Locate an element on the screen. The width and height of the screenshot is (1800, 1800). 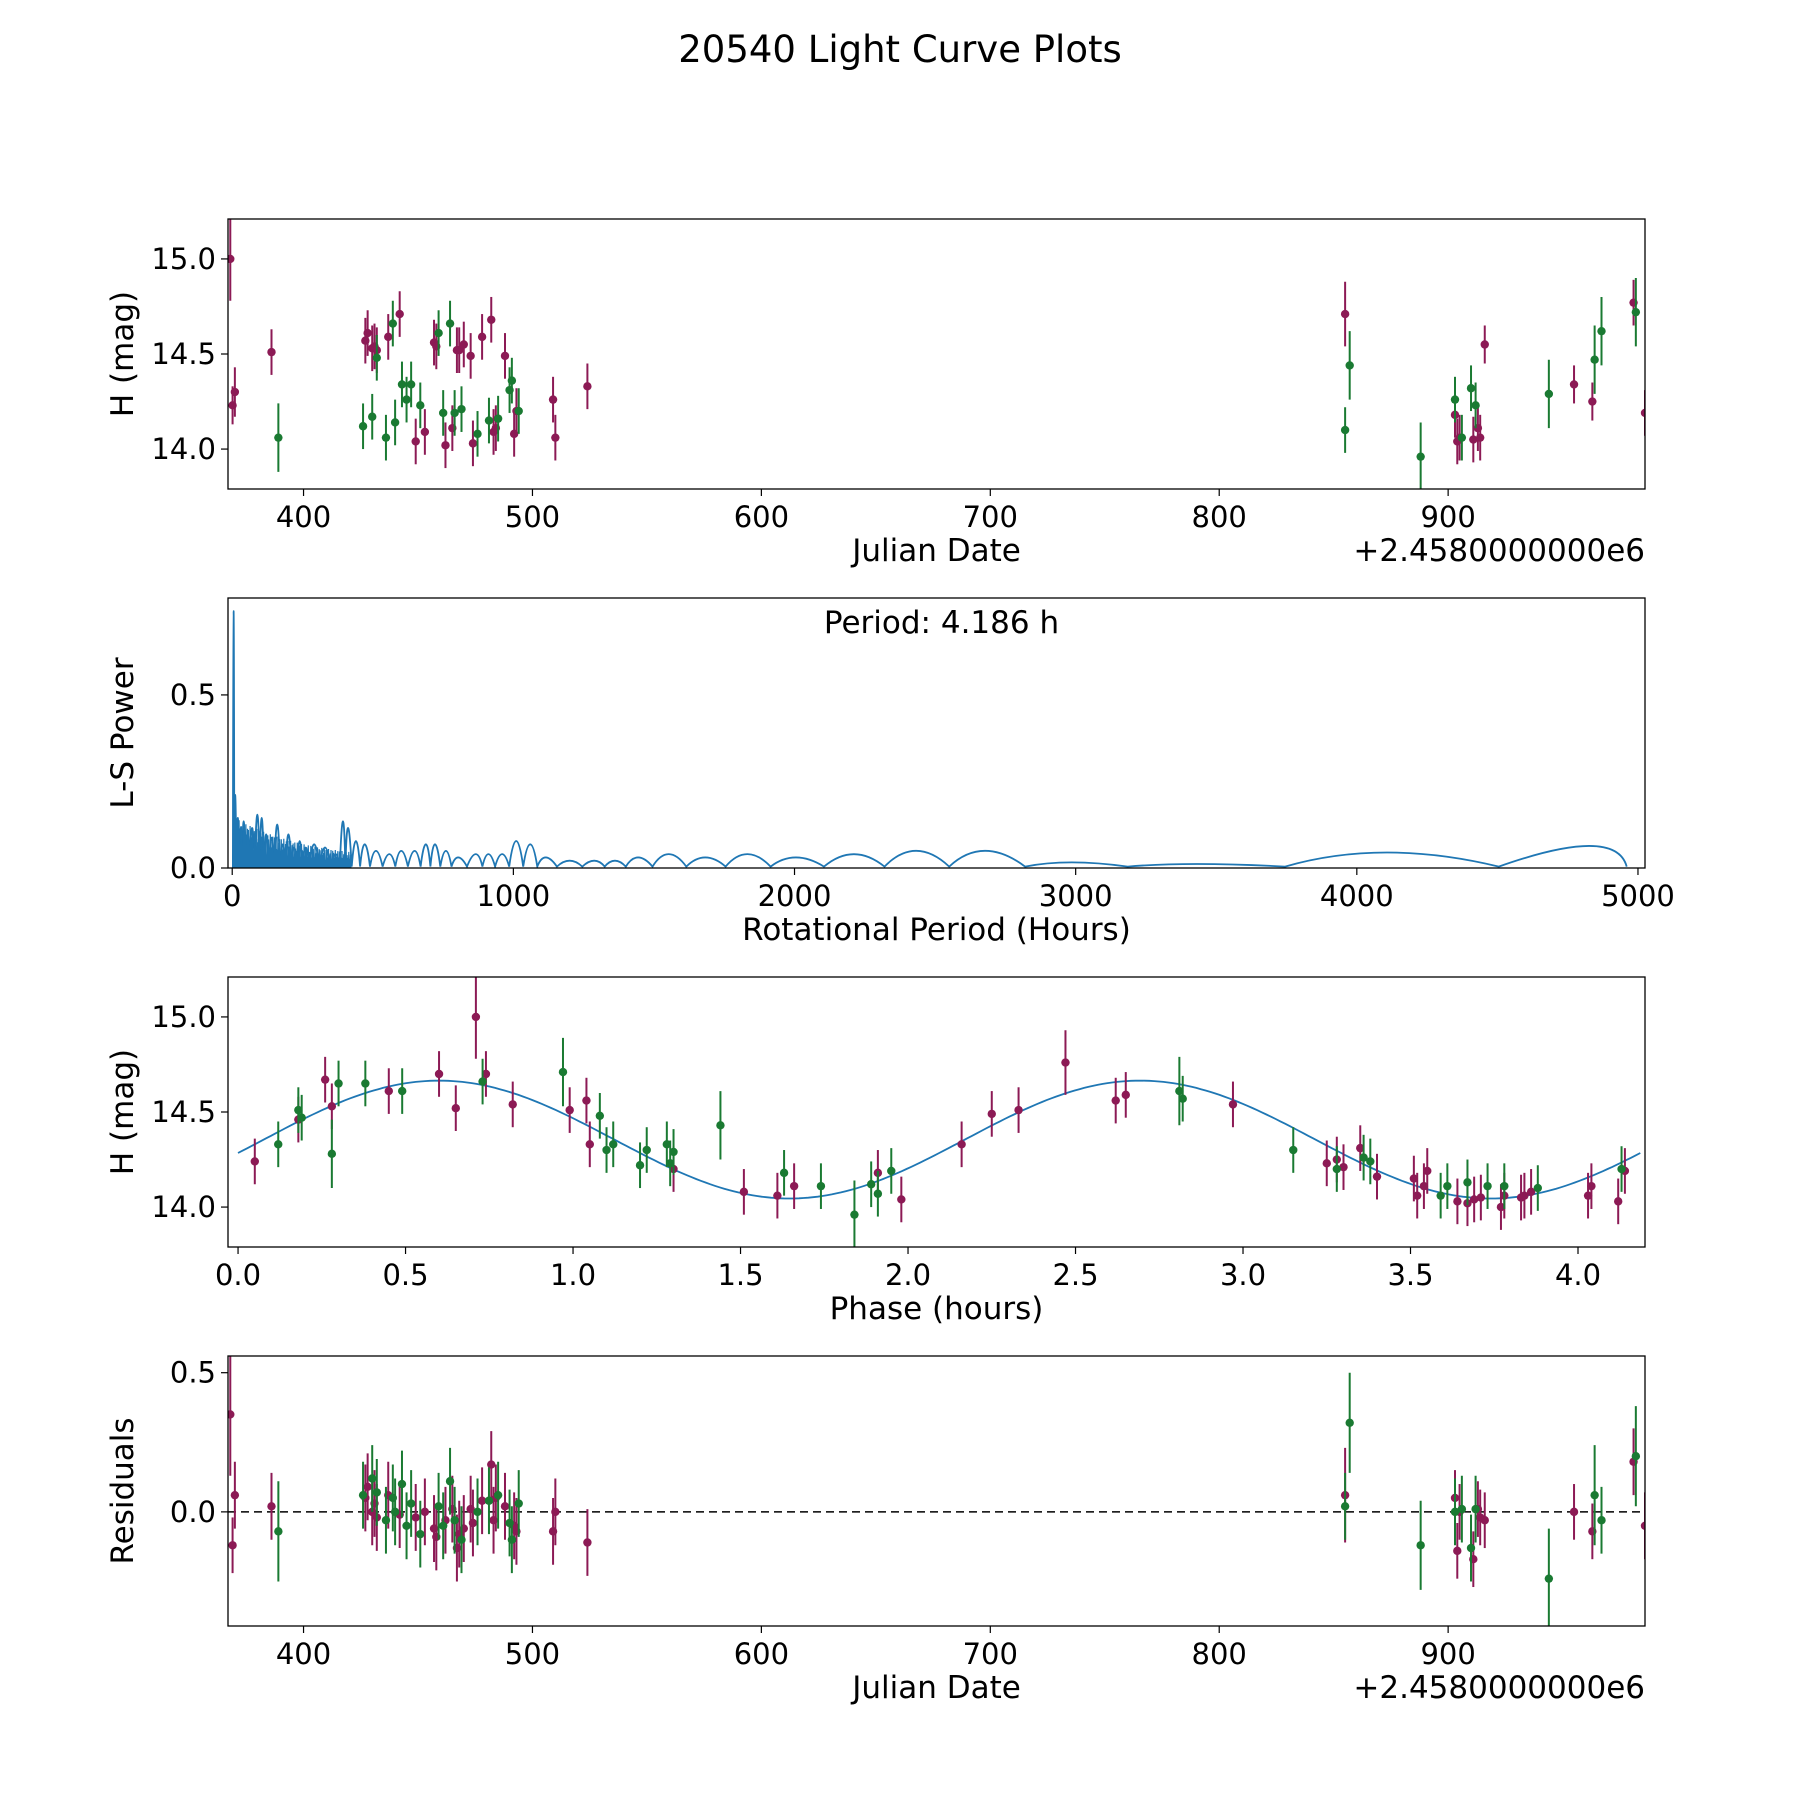
x-tick-label: 4000 is located at coordinates (1357, 896).